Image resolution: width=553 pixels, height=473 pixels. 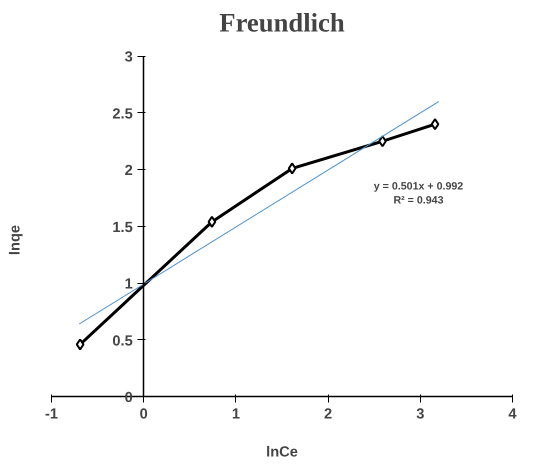 What do you see at coordinates (122, 228) in the screenshot?
I see `y-tick-label: 1.5` at bounding box center [122, 228].